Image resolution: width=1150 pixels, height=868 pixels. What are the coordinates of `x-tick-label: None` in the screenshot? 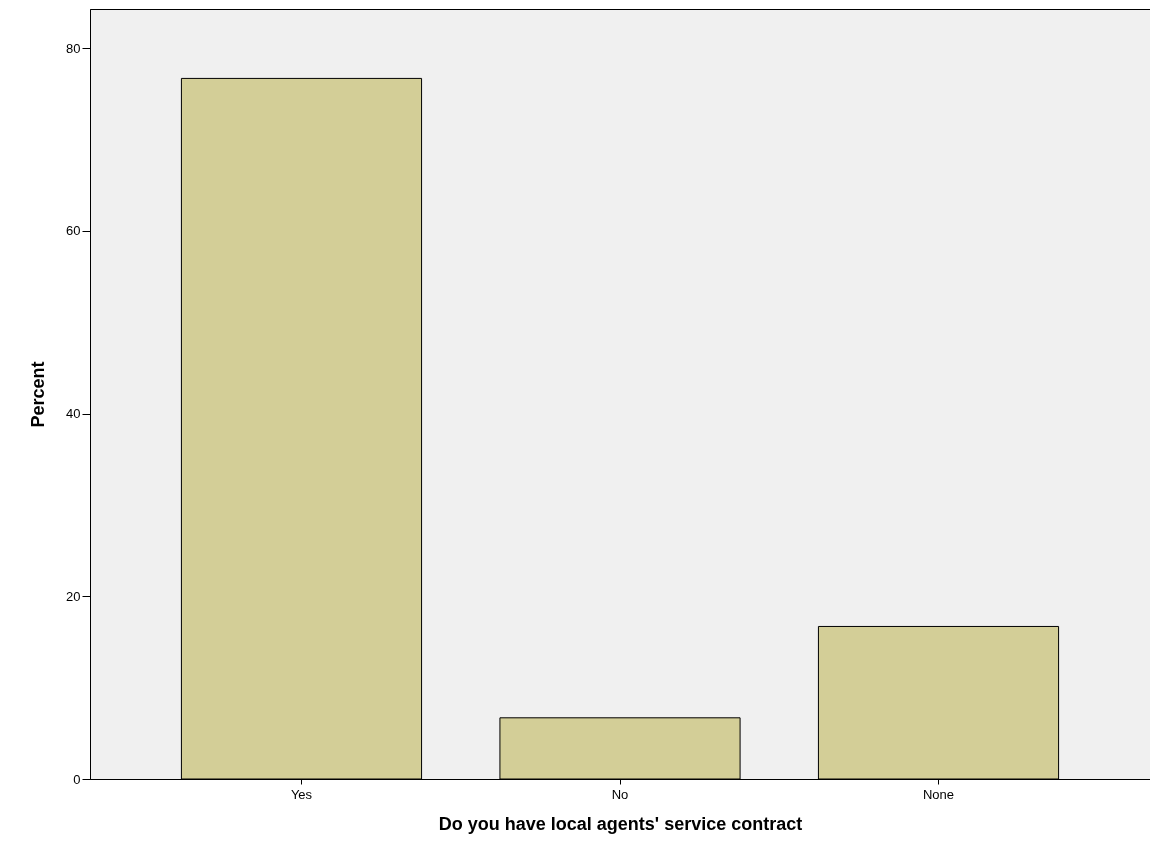 It's located at (938, 794).